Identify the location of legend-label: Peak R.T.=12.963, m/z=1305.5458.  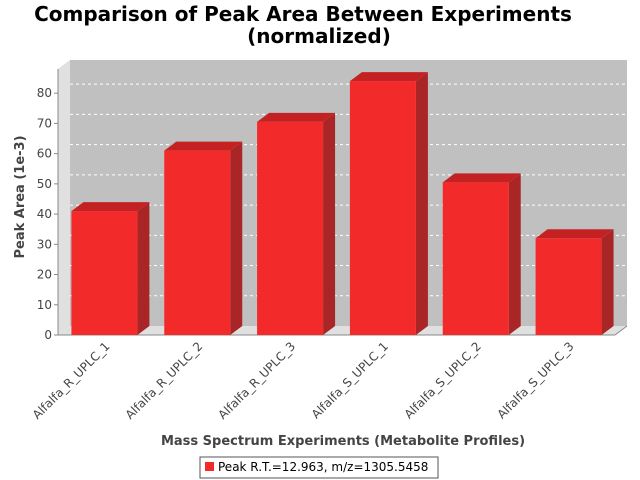
(323, 467).